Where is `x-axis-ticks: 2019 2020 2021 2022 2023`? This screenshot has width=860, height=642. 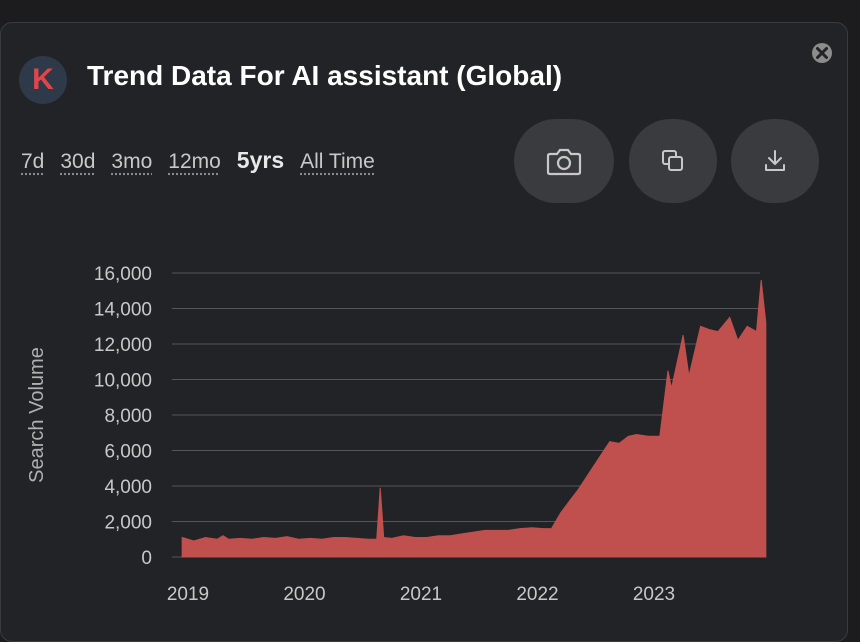
x-axis-ticks: 2019 2020 2021 2022 2023 is located at coordinates (421, 594).